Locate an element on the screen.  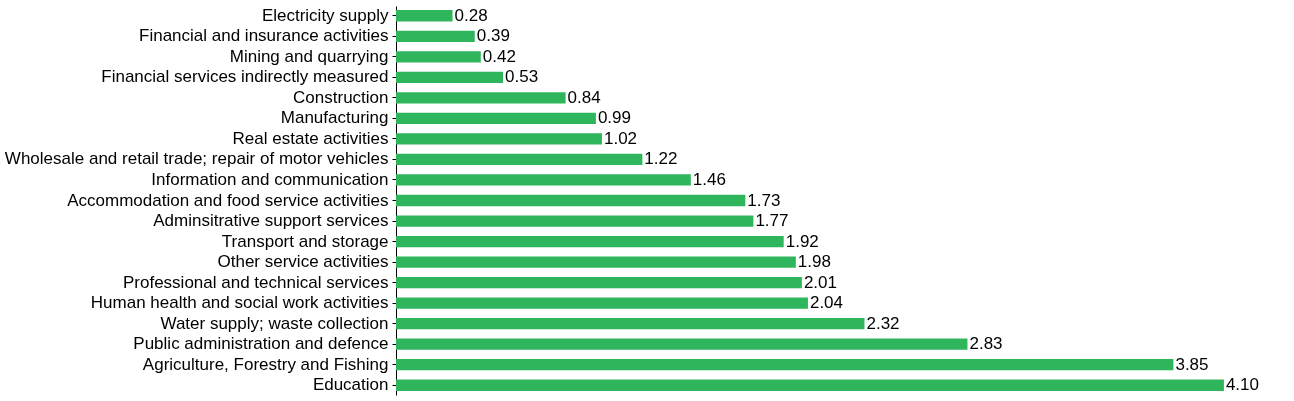
data-label: 1.22 is located at coordinates (661, 159).